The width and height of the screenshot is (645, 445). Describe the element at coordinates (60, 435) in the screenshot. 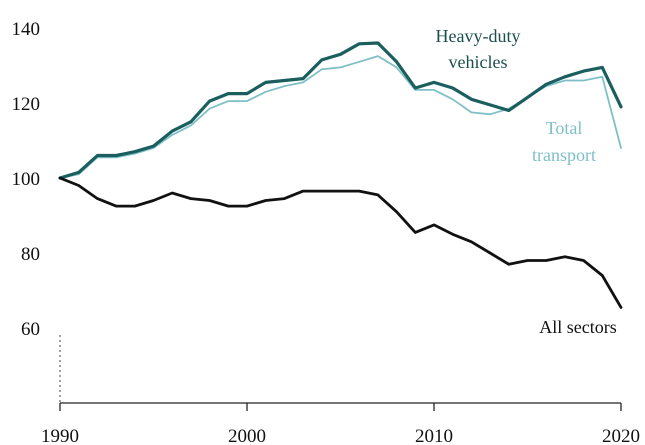

I see `x-tick-label: 1990` at that location.